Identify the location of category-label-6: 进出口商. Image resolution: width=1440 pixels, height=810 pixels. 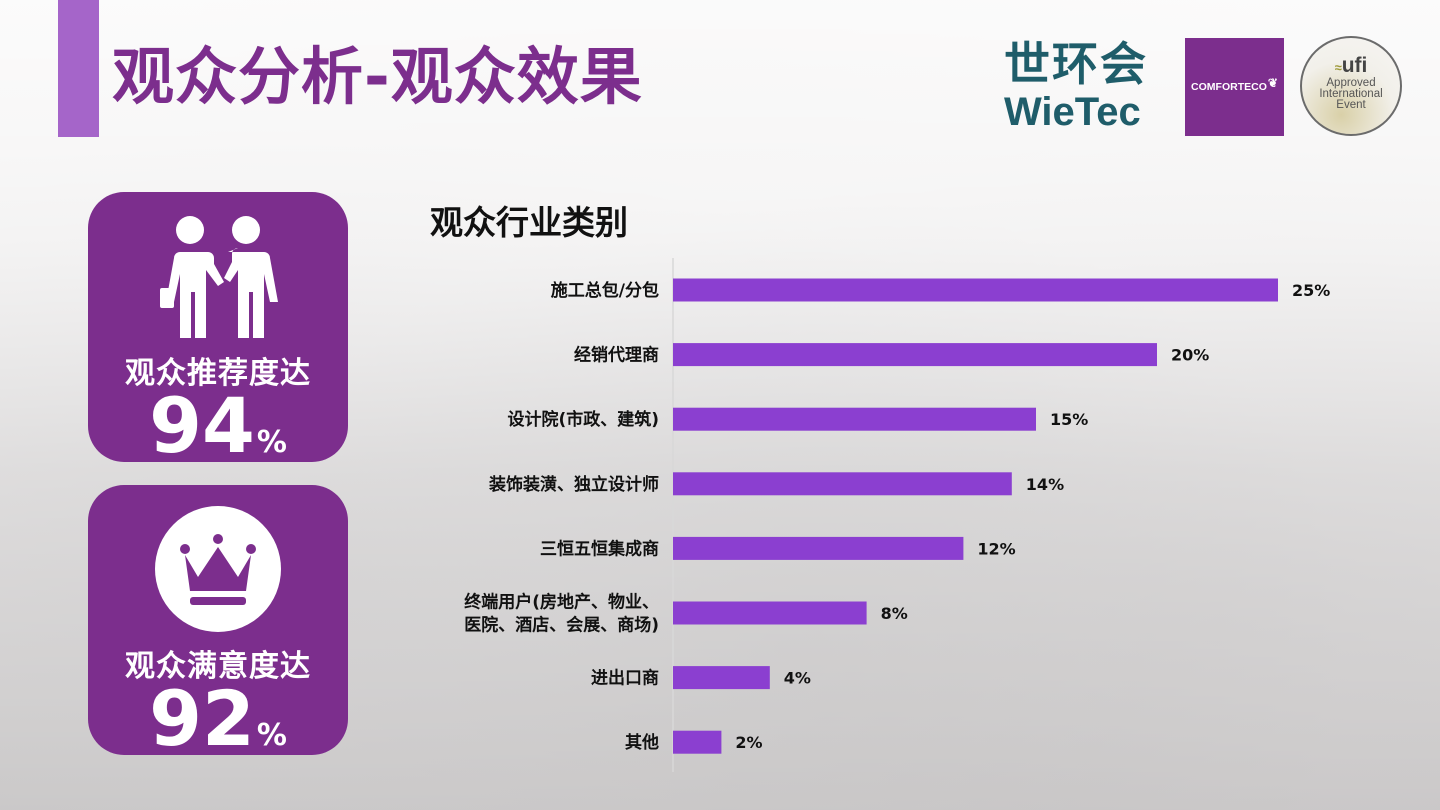
(625, 678).